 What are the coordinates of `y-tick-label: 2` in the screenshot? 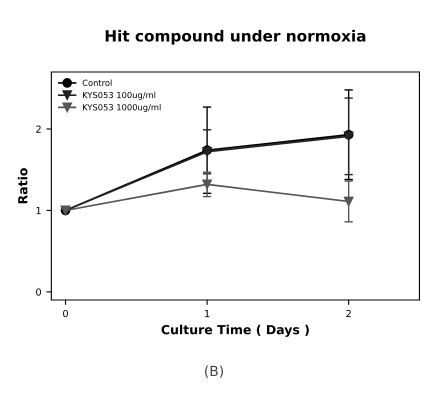 It's located at (38, 129).